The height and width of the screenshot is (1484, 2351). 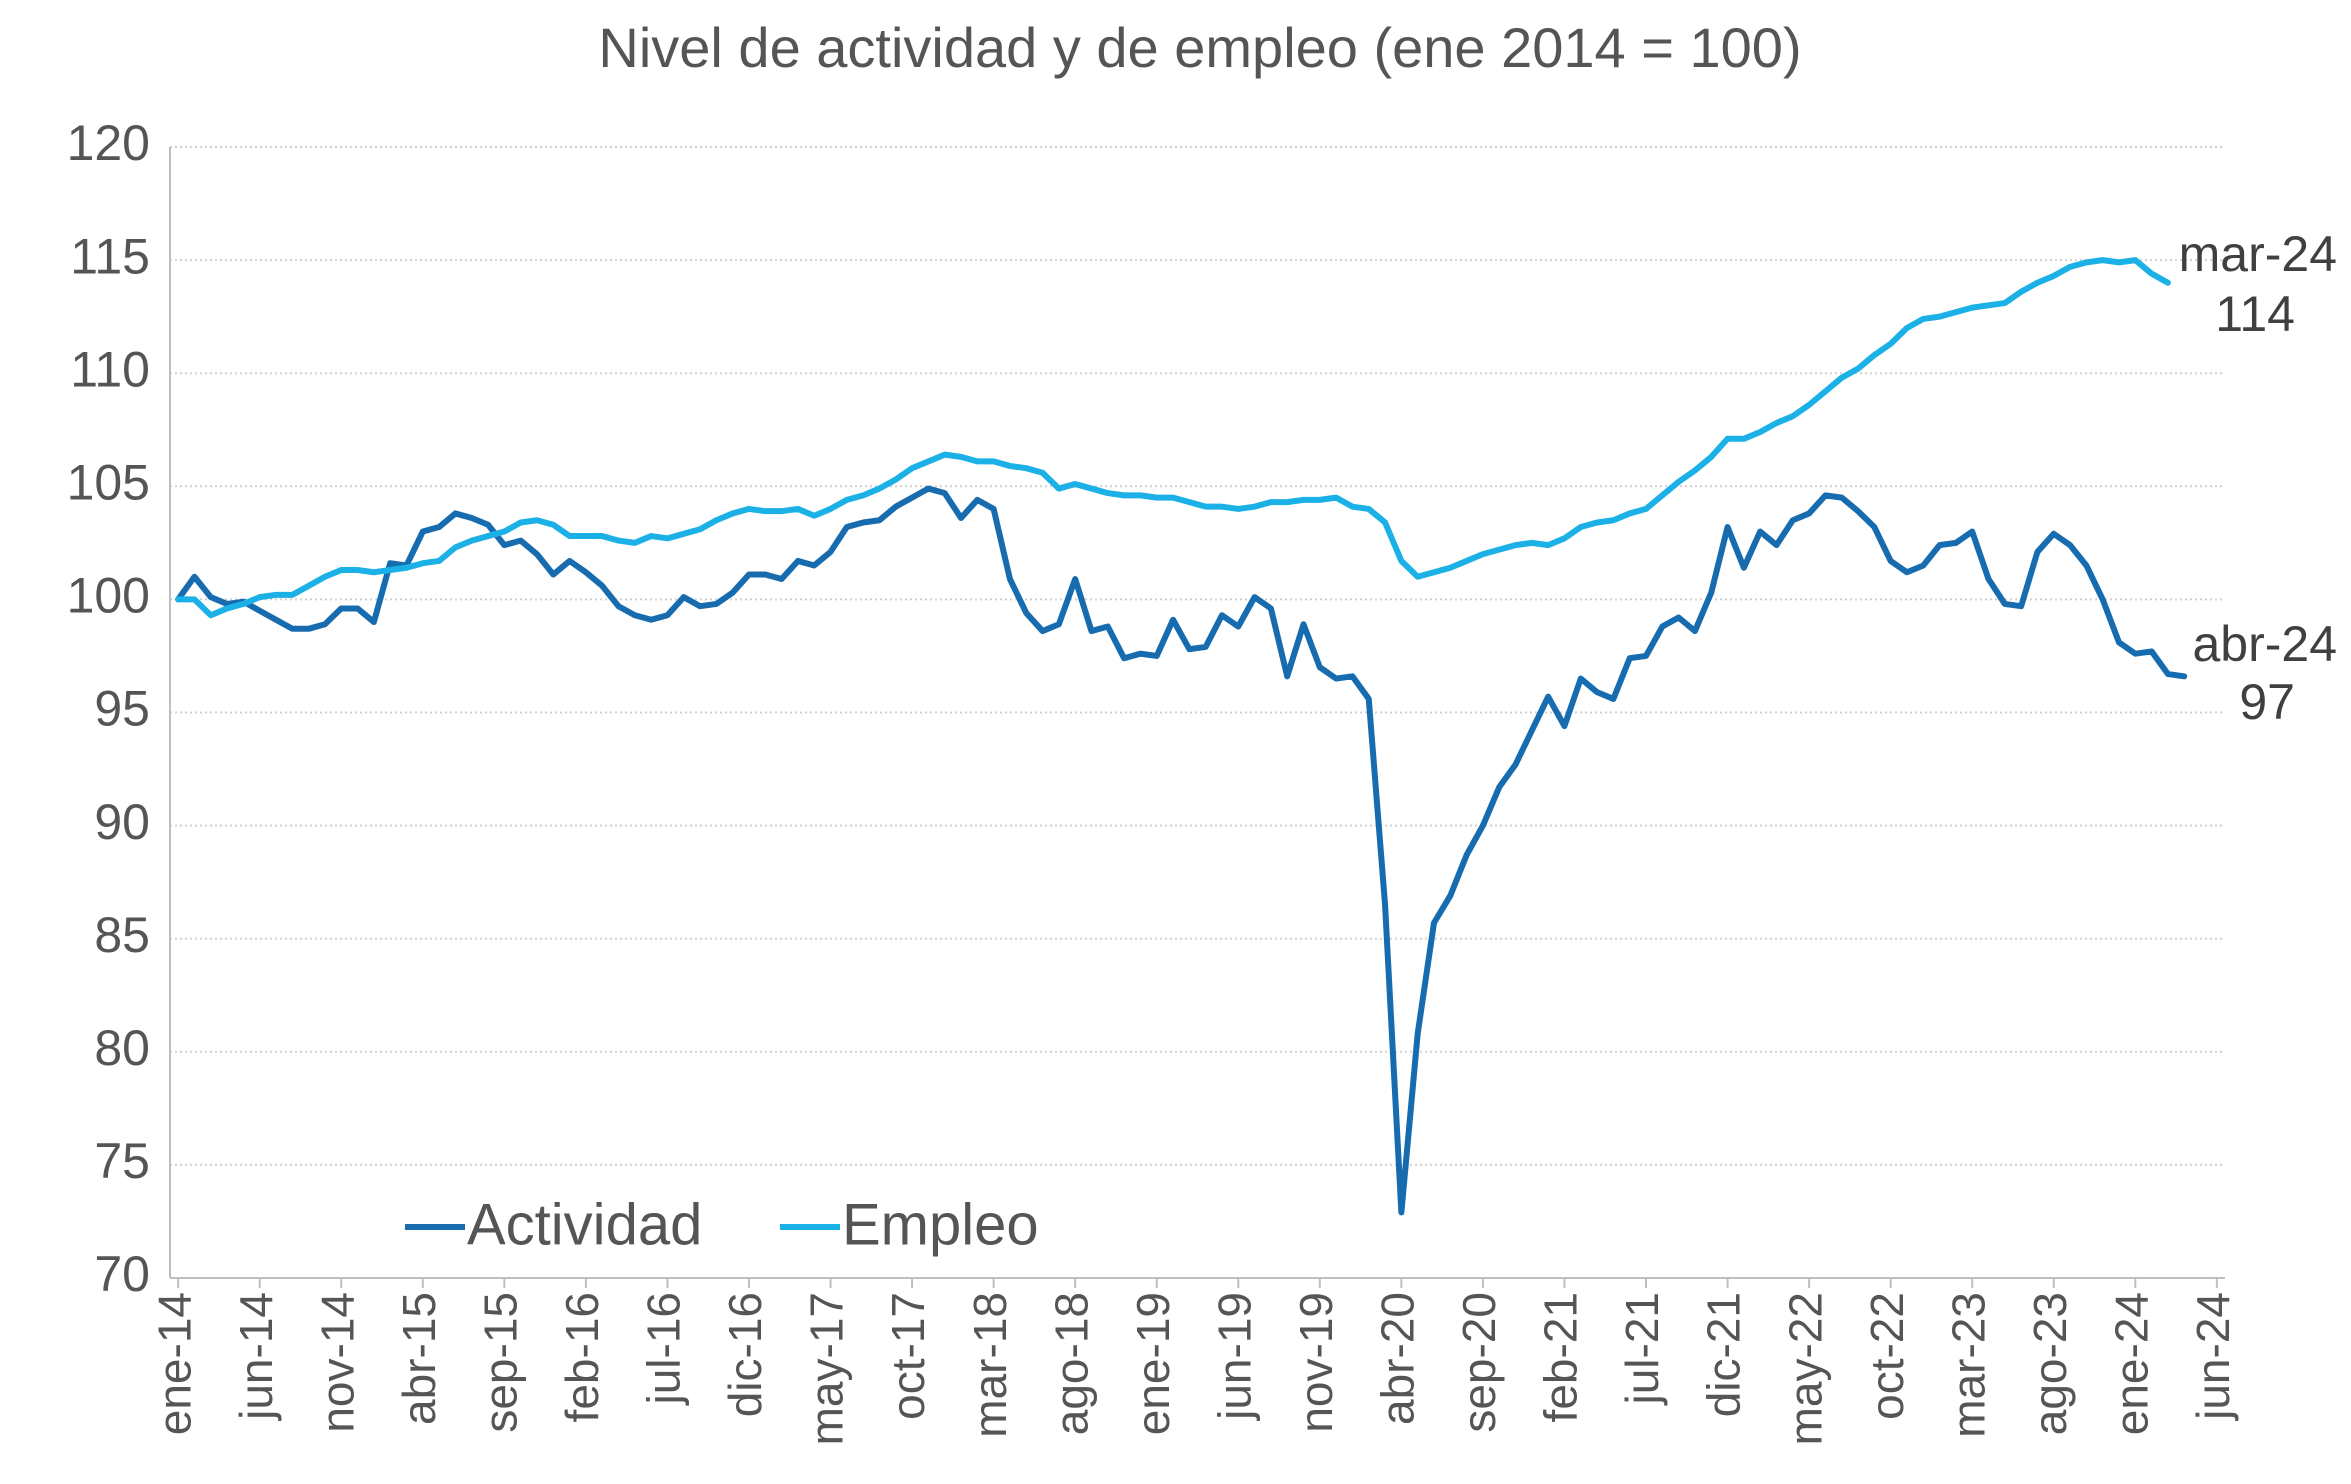 I want to click on y-tick-label: 105, so click(x=108, y=483).